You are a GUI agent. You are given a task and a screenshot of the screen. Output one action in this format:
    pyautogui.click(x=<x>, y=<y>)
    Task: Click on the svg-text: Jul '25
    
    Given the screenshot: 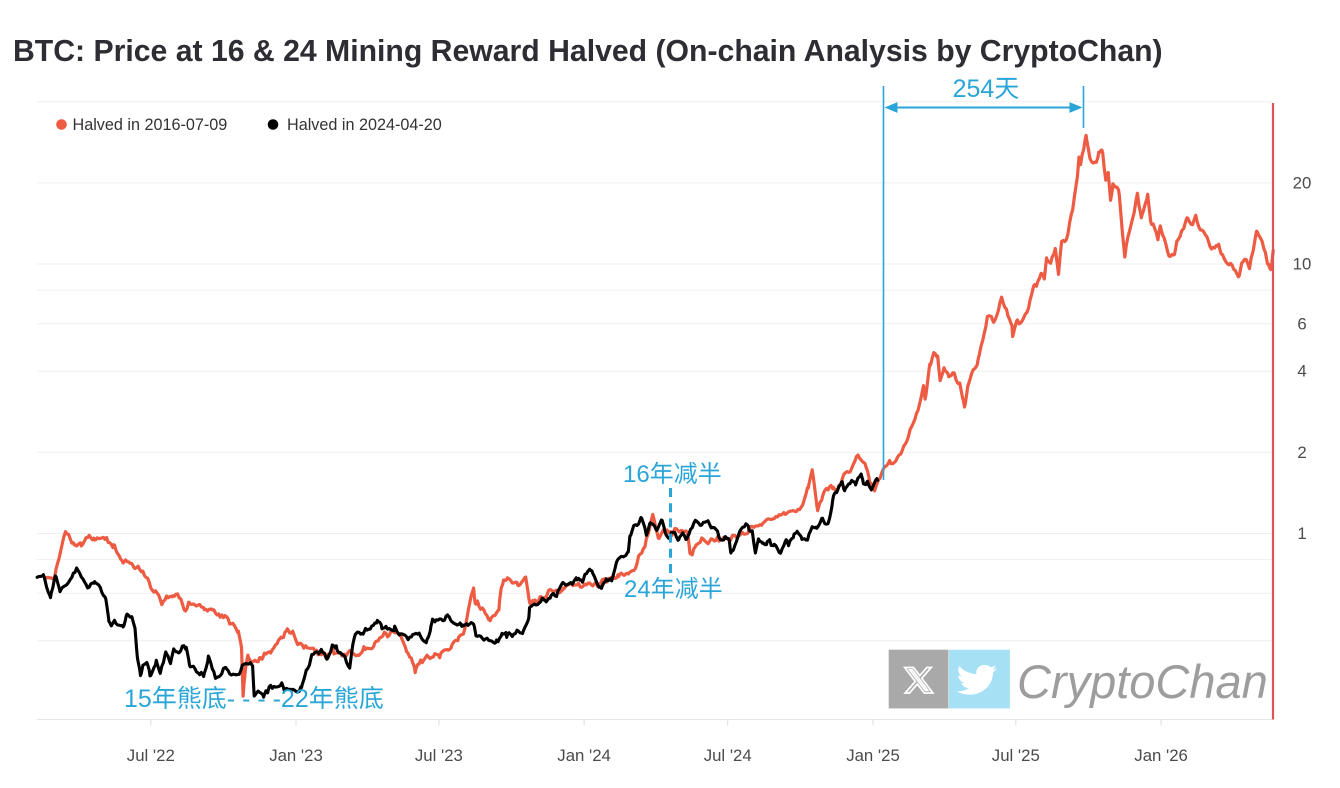 What is the action you would take?
    pyautogui.click(x=1016, y=755)
    